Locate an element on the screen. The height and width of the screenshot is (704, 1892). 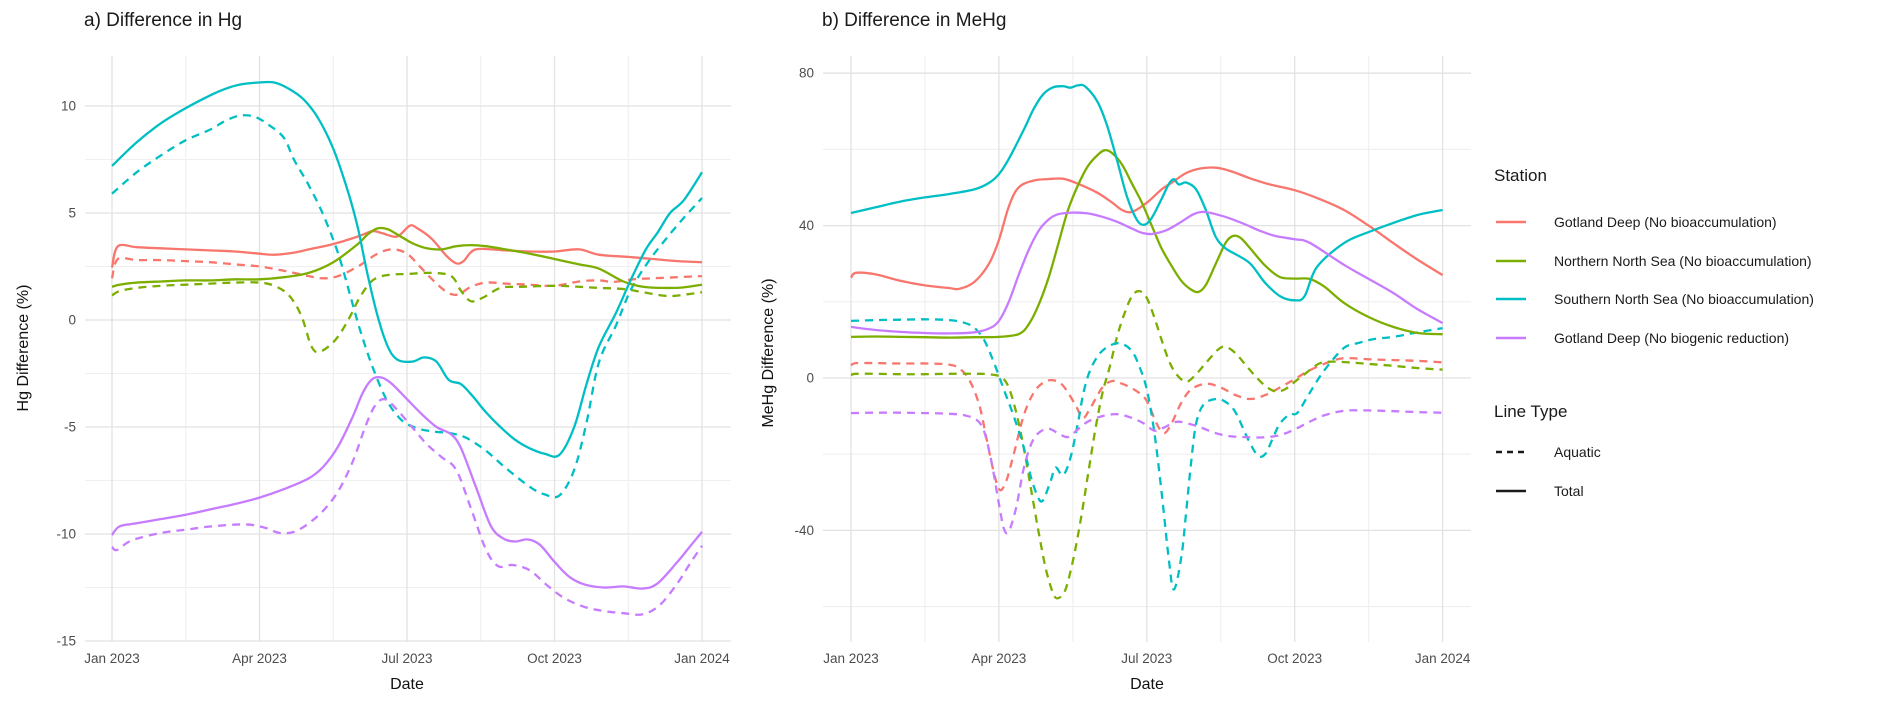
legend-station-item-0: Gotland Deep (No bioaccumulation) is located at coordinates (1635, 222).